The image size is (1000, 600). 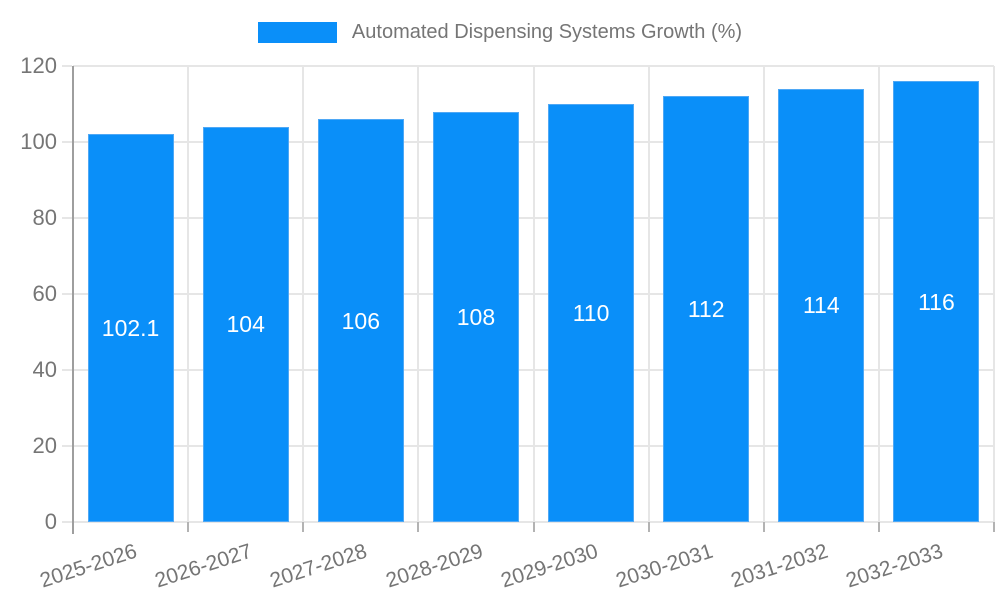 What do you see at coordinates (44, 293) in the screenshot?
I see `y-axis-tick-label: 60` at bounding box center [44, 293].